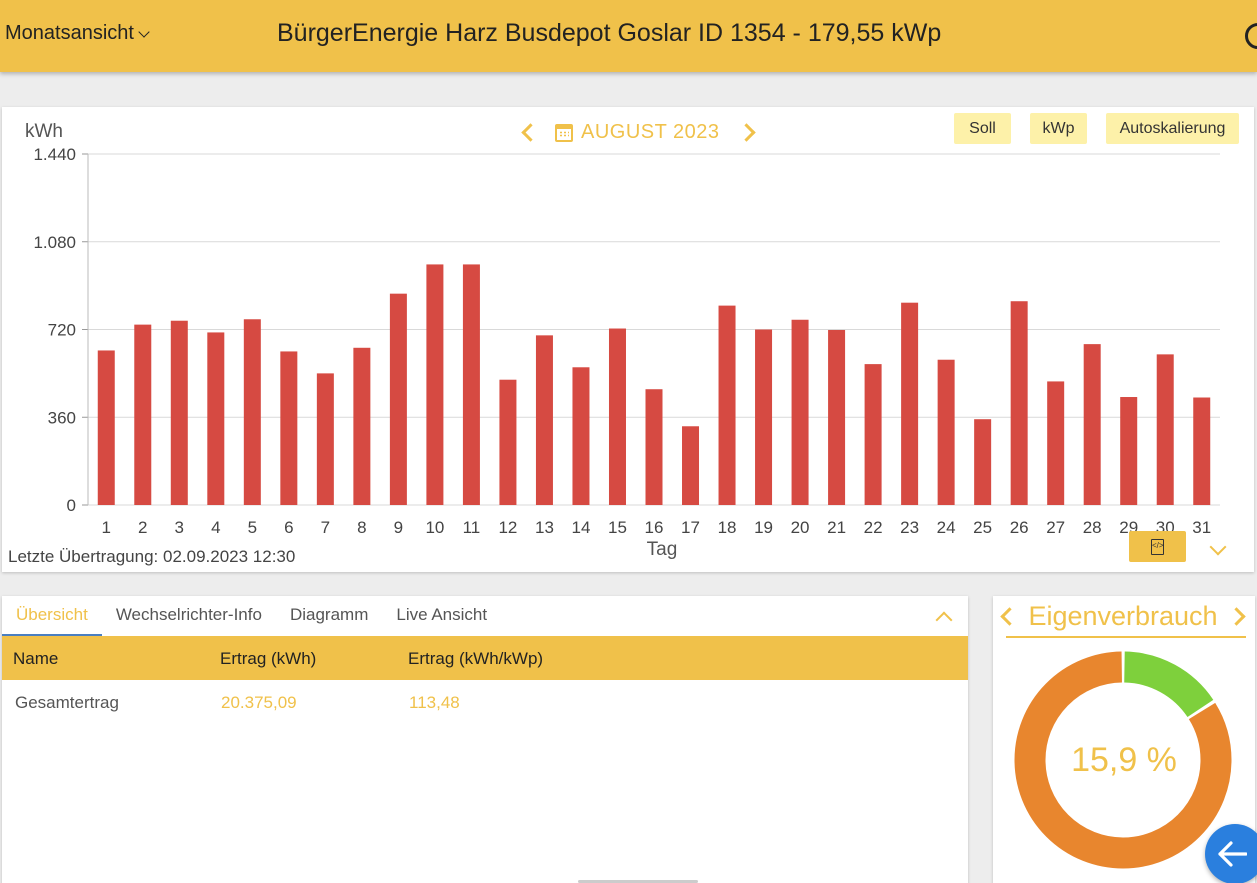 This screenshot has width=1257, height=883. I want to click on eigenverbrauch-header: Eigenverbrauch, so click(1124, 616).